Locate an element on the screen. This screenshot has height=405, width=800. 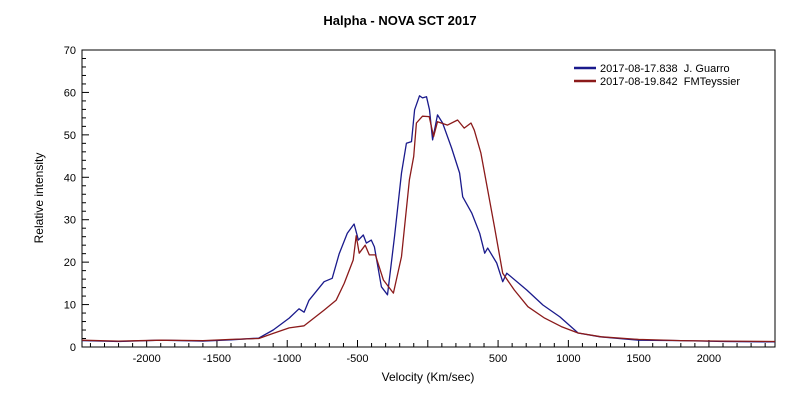
y-tick-label: 70 is located at coordinates (70, 51).